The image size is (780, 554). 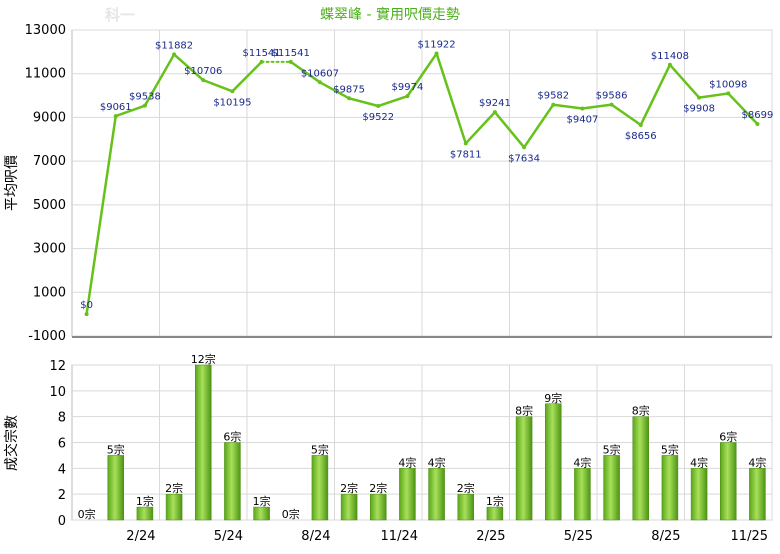 What do you see at coordinates (408, 87) in the screenshot?
I see `price-point-label: $9974` at bounding box center [408, 87].